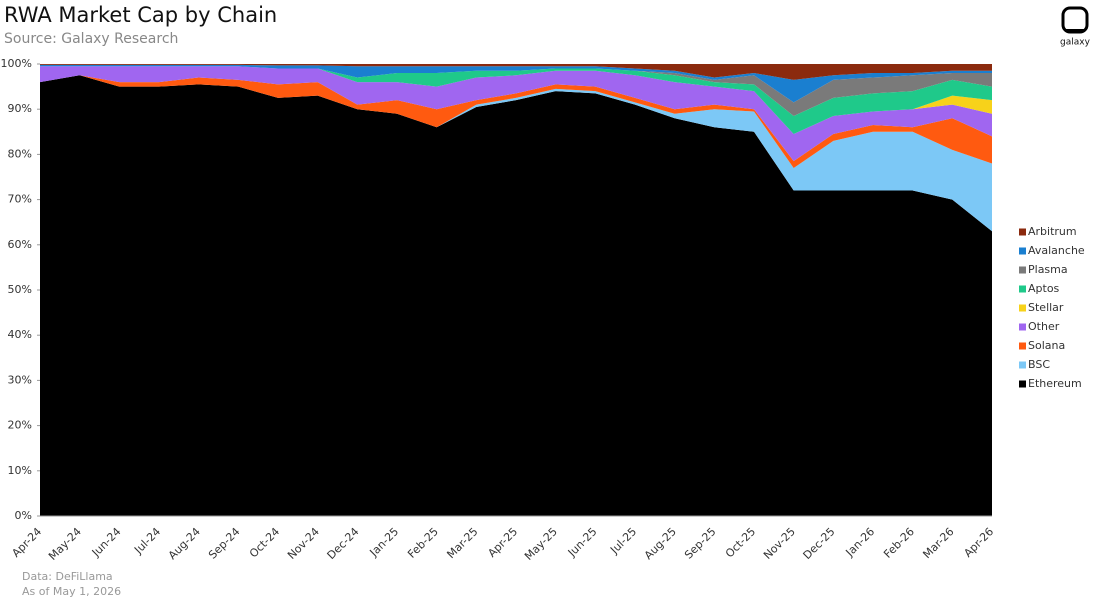 The height and width of the screenshot is (605, 1100). I want to click on legend-label: Arbitrum, so click(1052, 231).